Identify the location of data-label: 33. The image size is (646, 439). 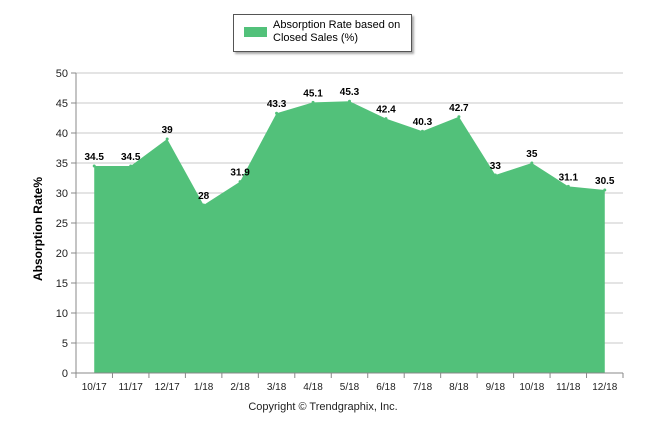
(496, 166).